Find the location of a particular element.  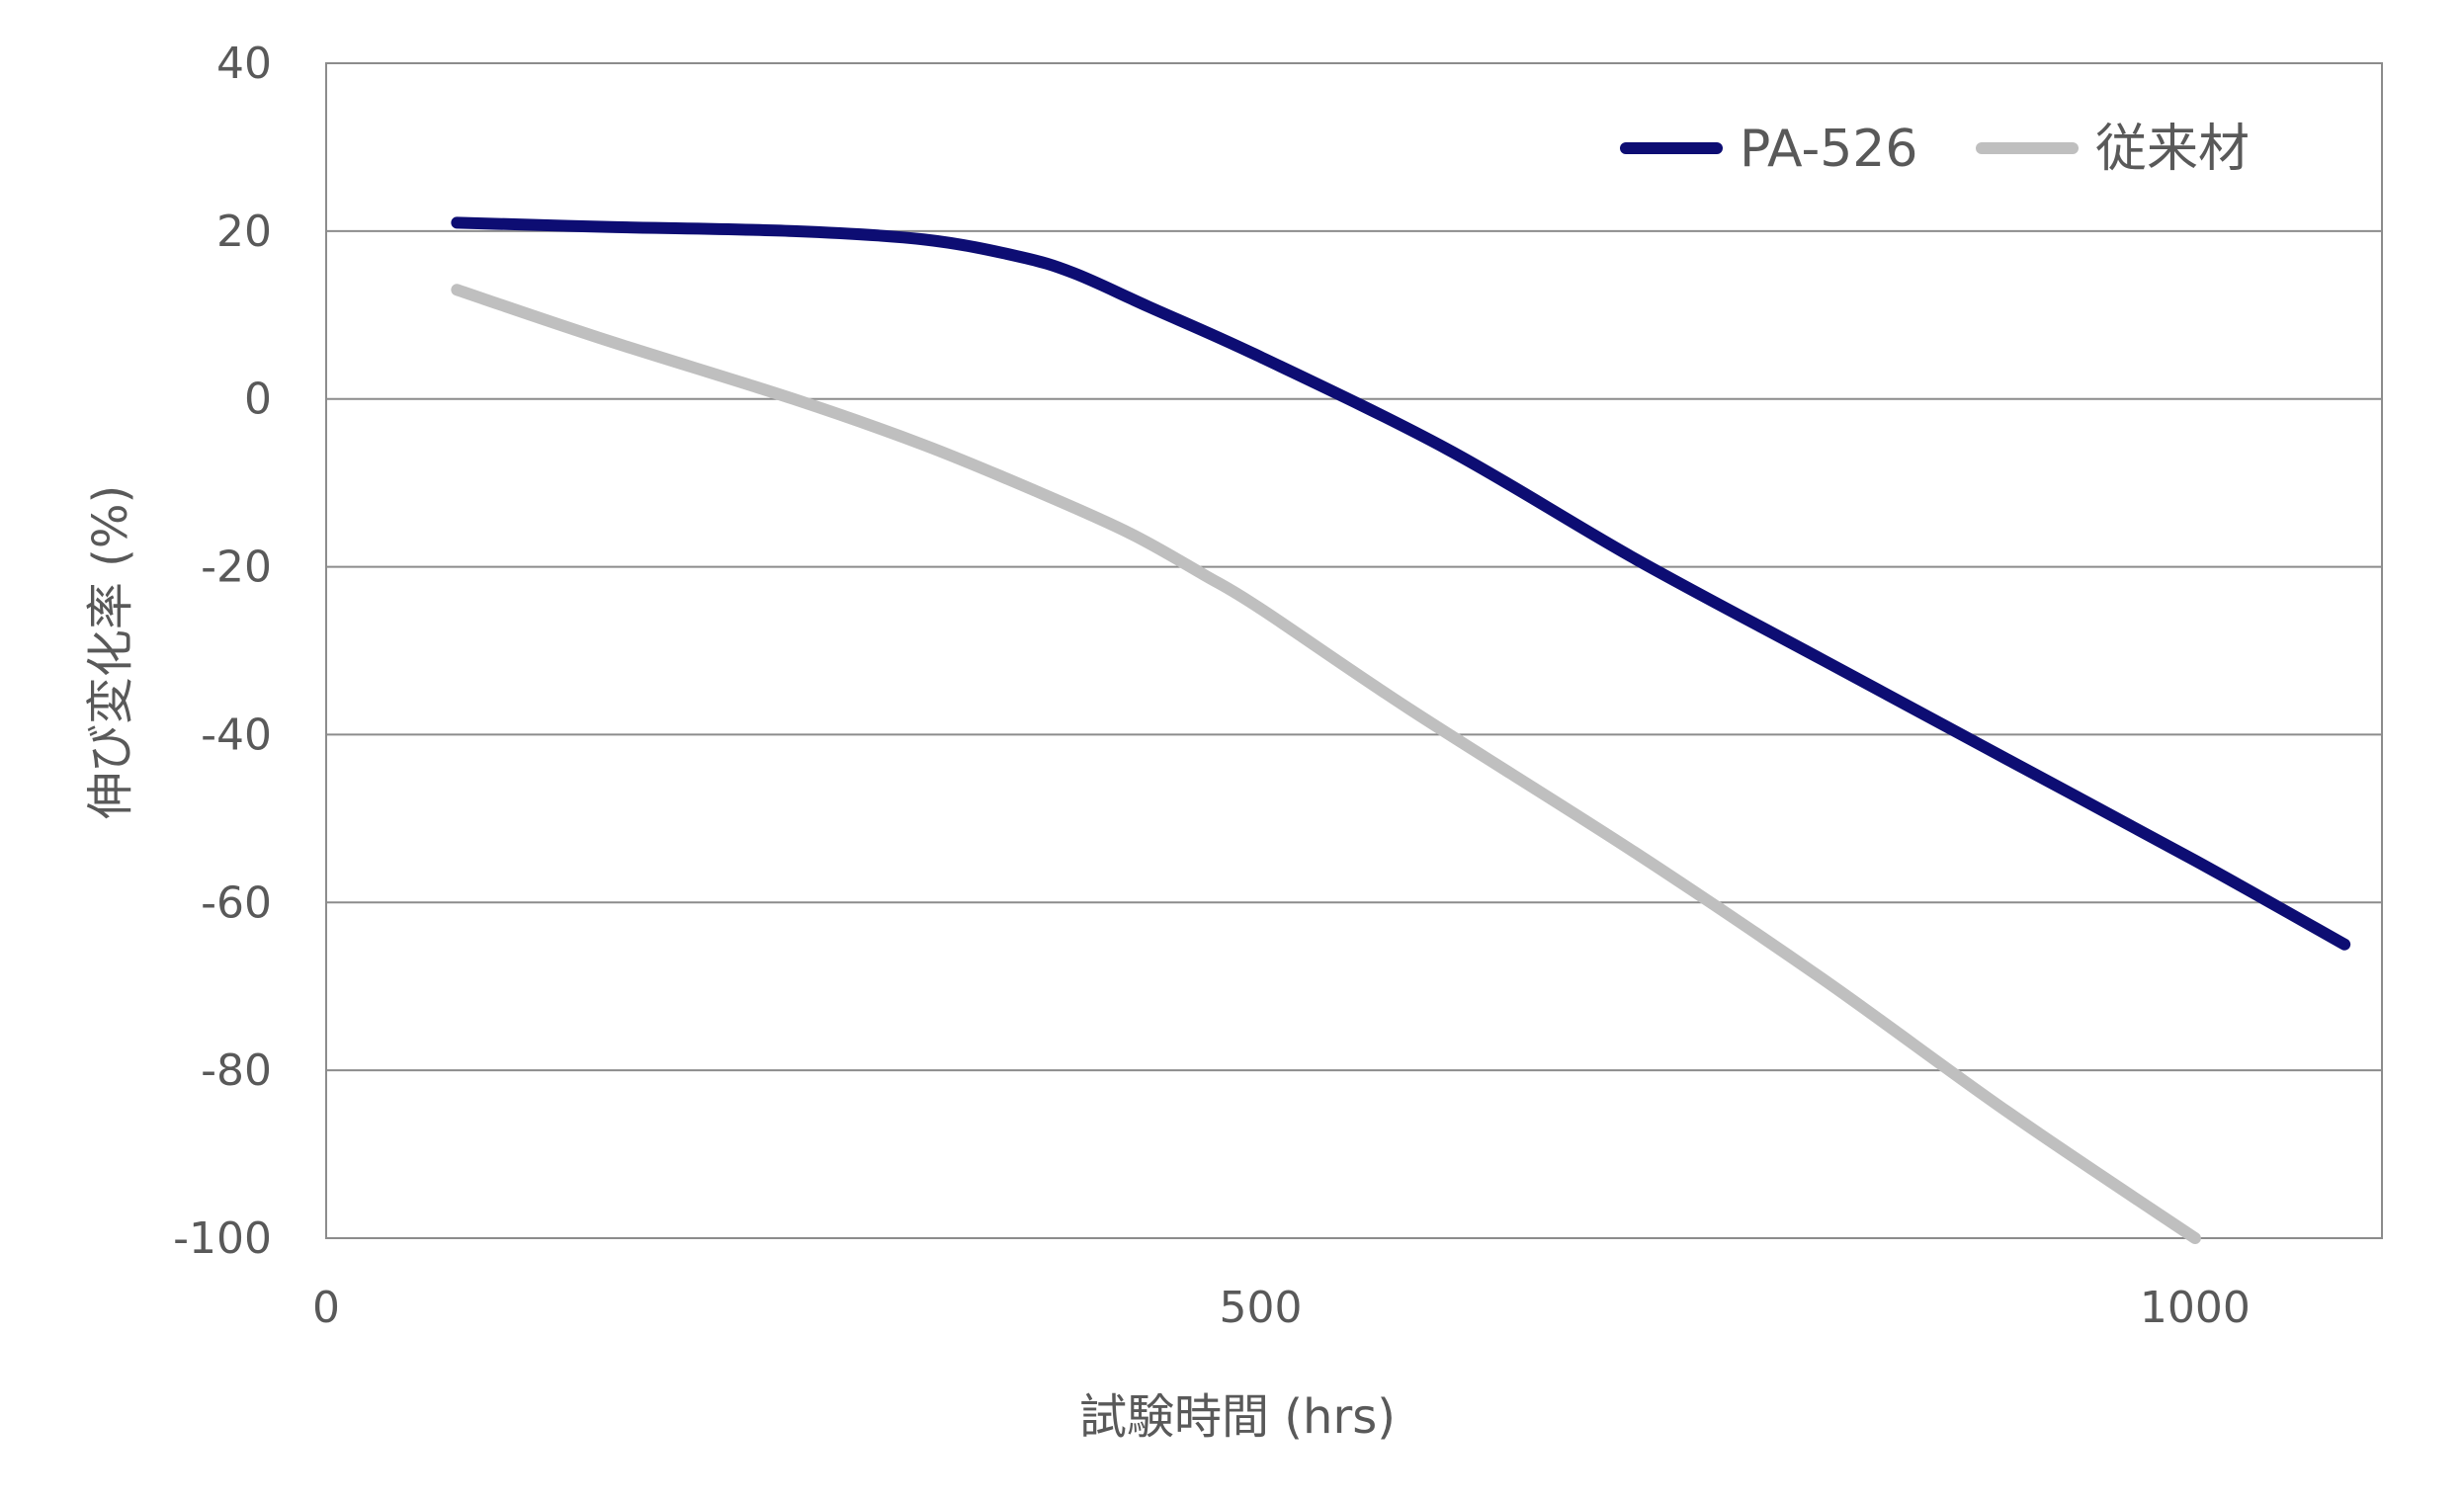

y-tick-label: 40 is located at coordinates (244, 64).